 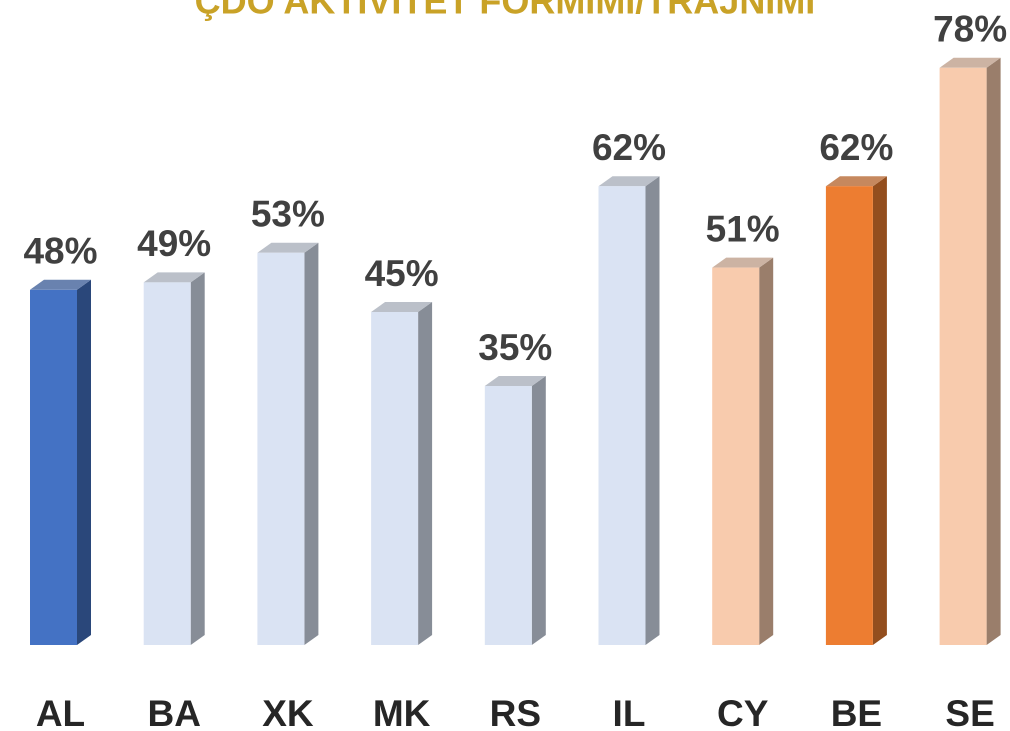 What do you see at coordinates (515, 712) in the screenshot?
I see `x-tick-label: RS` at bounding box center [515, 712].